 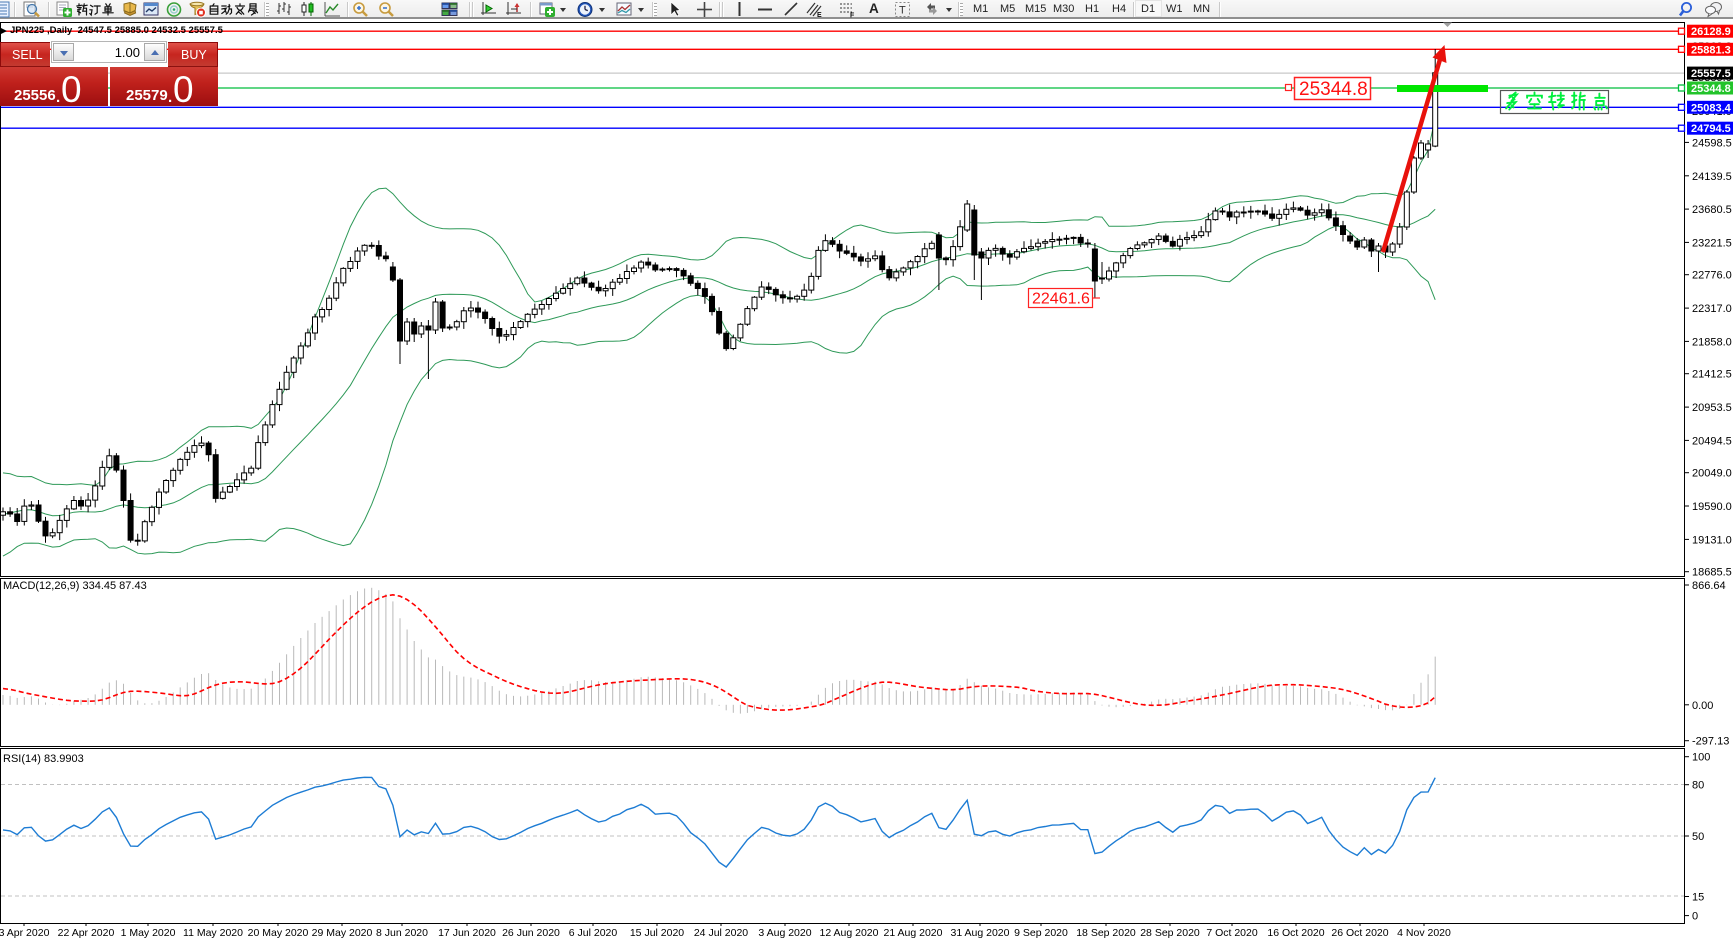 What do you see at coordinates (1712, 309) in the screenshot?
I see `svg-text: 22317.0` at bounding box center [1712, 309].